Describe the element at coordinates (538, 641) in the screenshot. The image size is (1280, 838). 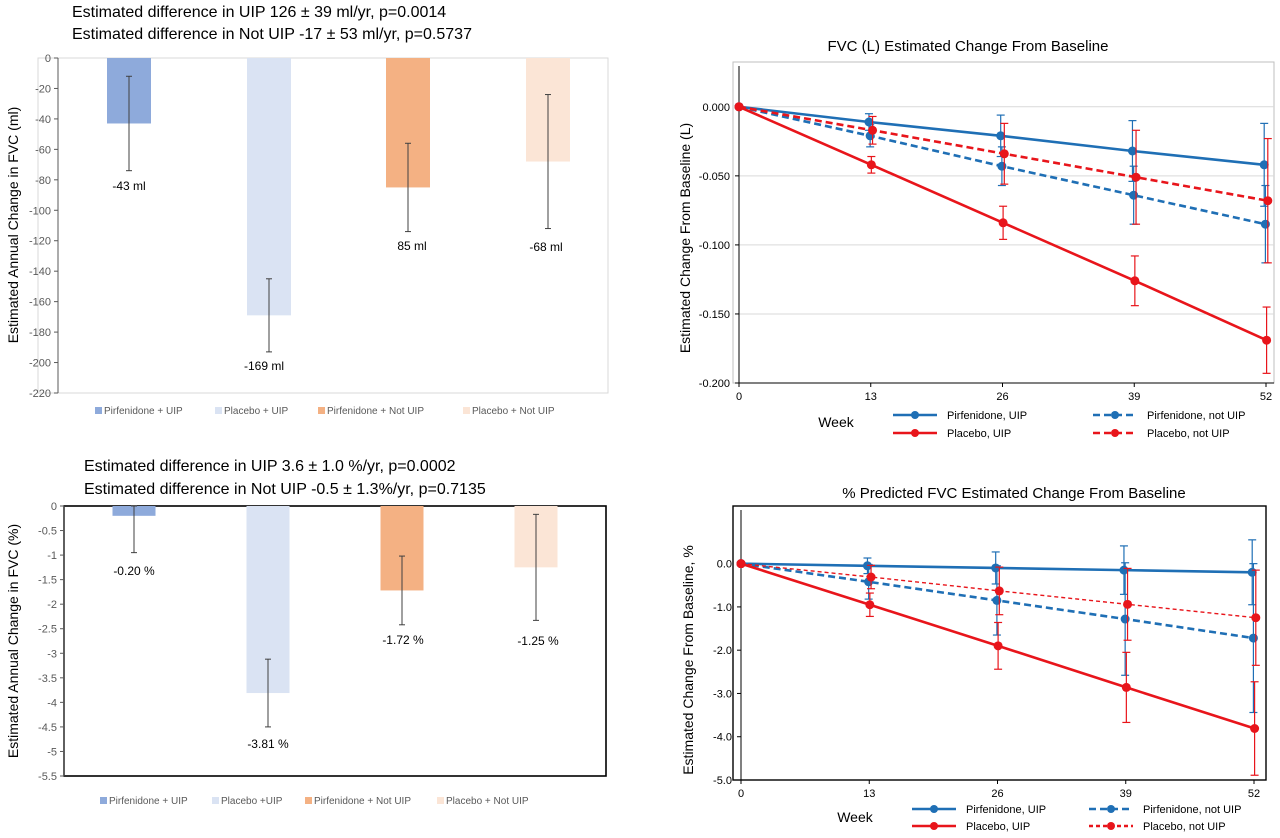
I see `bar-data-label: -1.25 %` at that location.